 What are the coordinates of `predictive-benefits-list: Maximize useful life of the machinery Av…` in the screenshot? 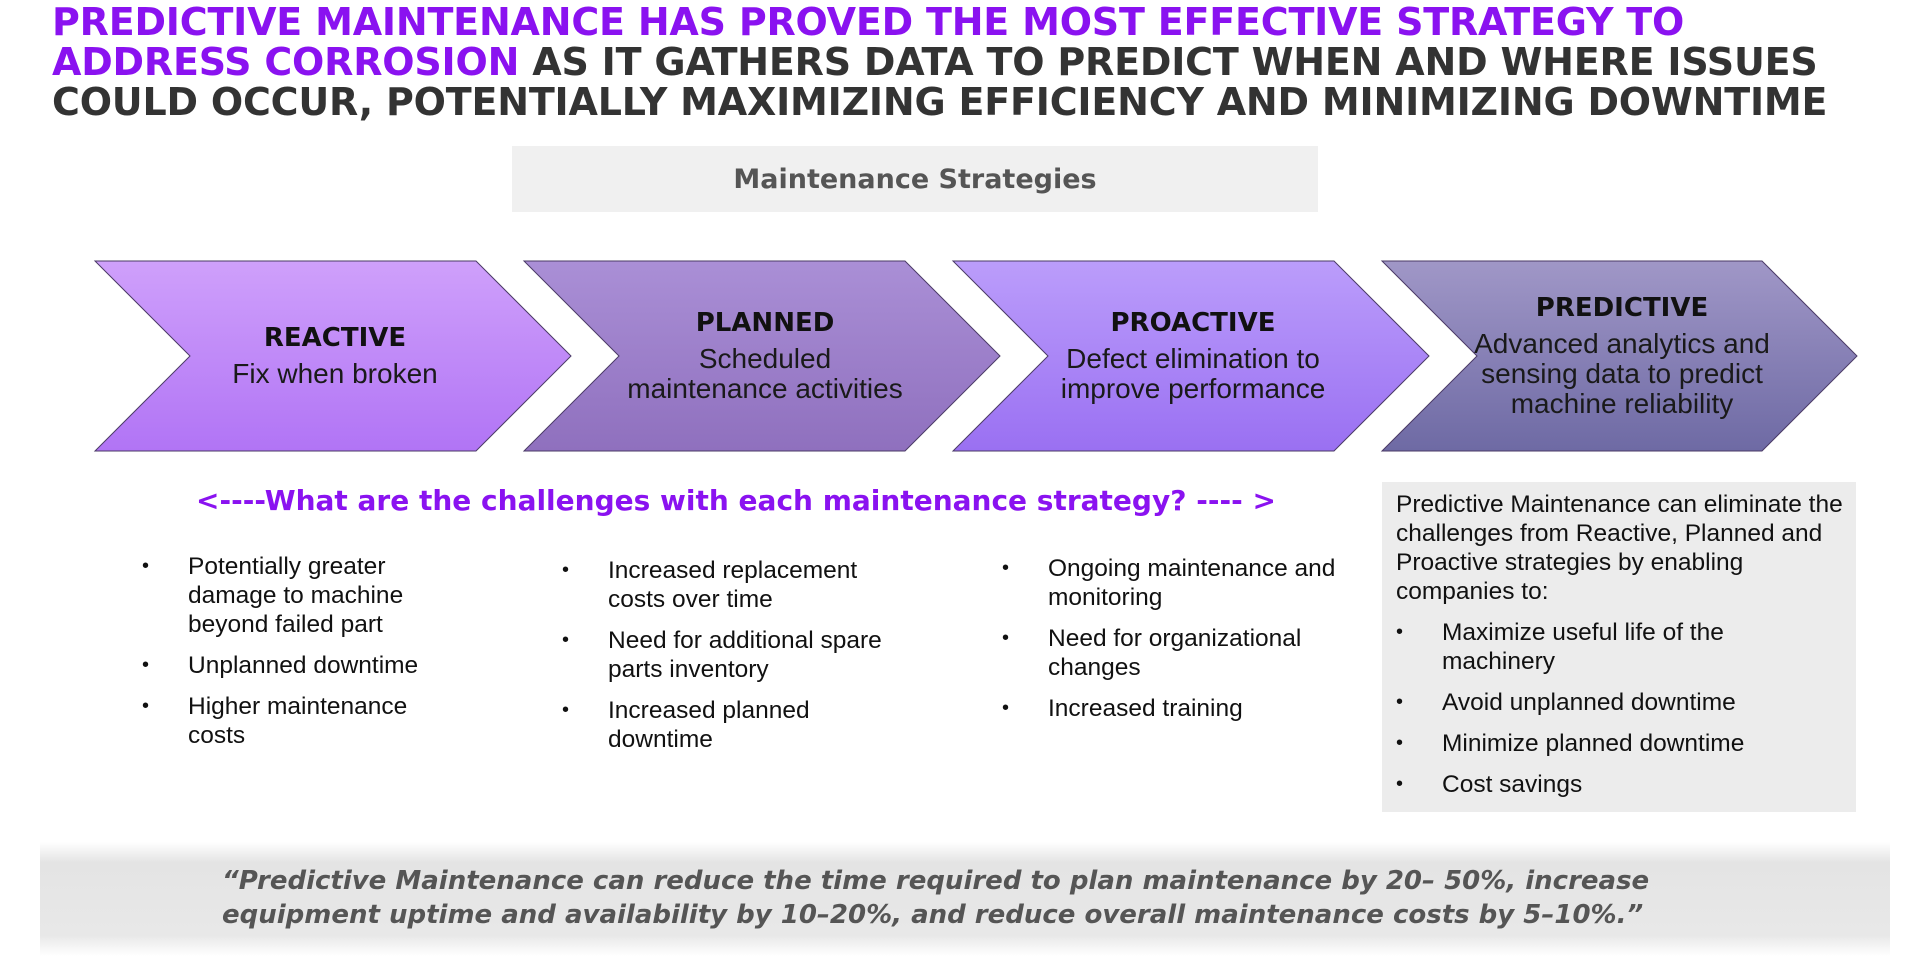 It's located at (1616, 714).